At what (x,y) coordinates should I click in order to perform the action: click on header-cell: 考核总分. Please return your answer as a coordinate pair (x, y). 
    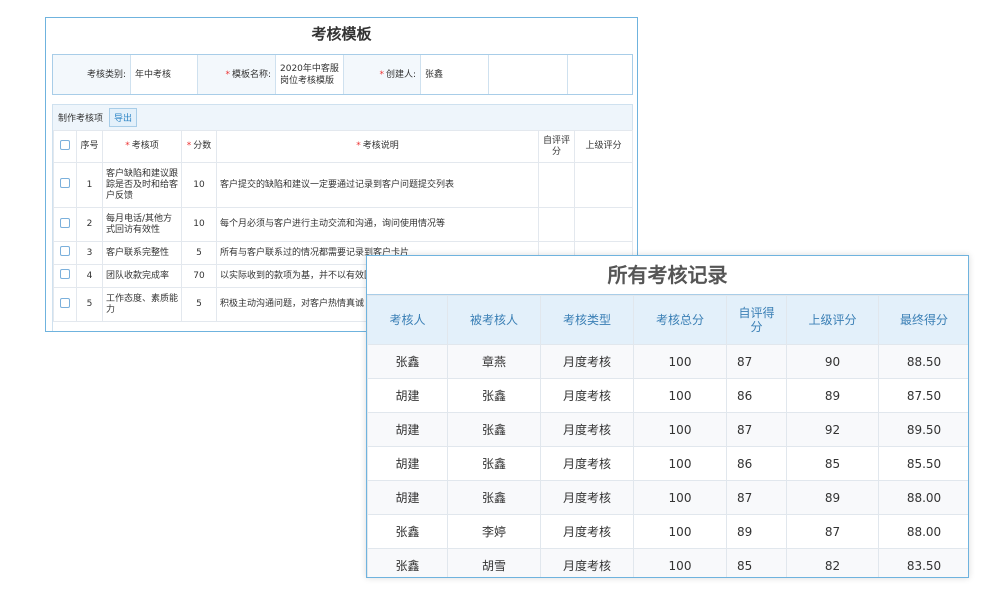
    Looking at the image, I should click on (680, 320).